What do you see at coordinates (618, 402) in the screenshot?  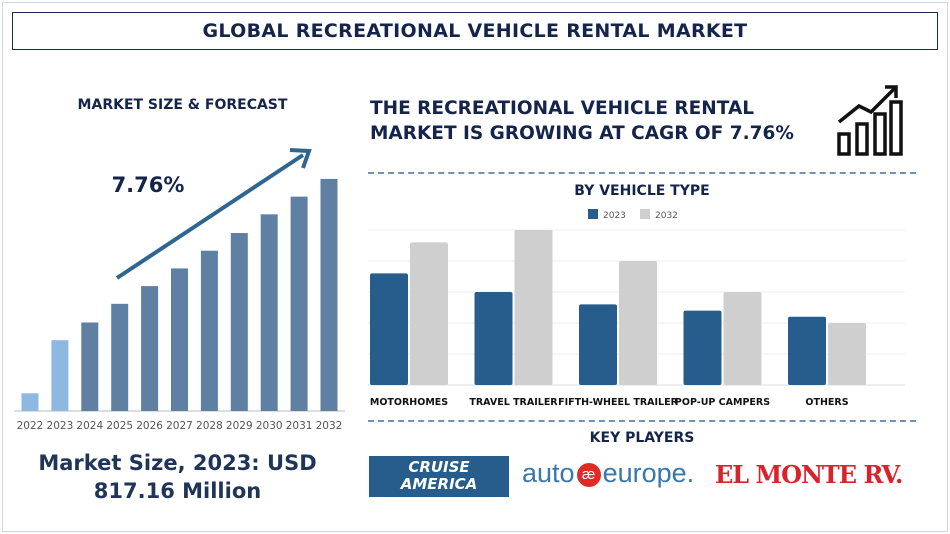 I see `x-tick-label: FIFTH-WHEEL TRAILER` at bounding box center [618, 402].